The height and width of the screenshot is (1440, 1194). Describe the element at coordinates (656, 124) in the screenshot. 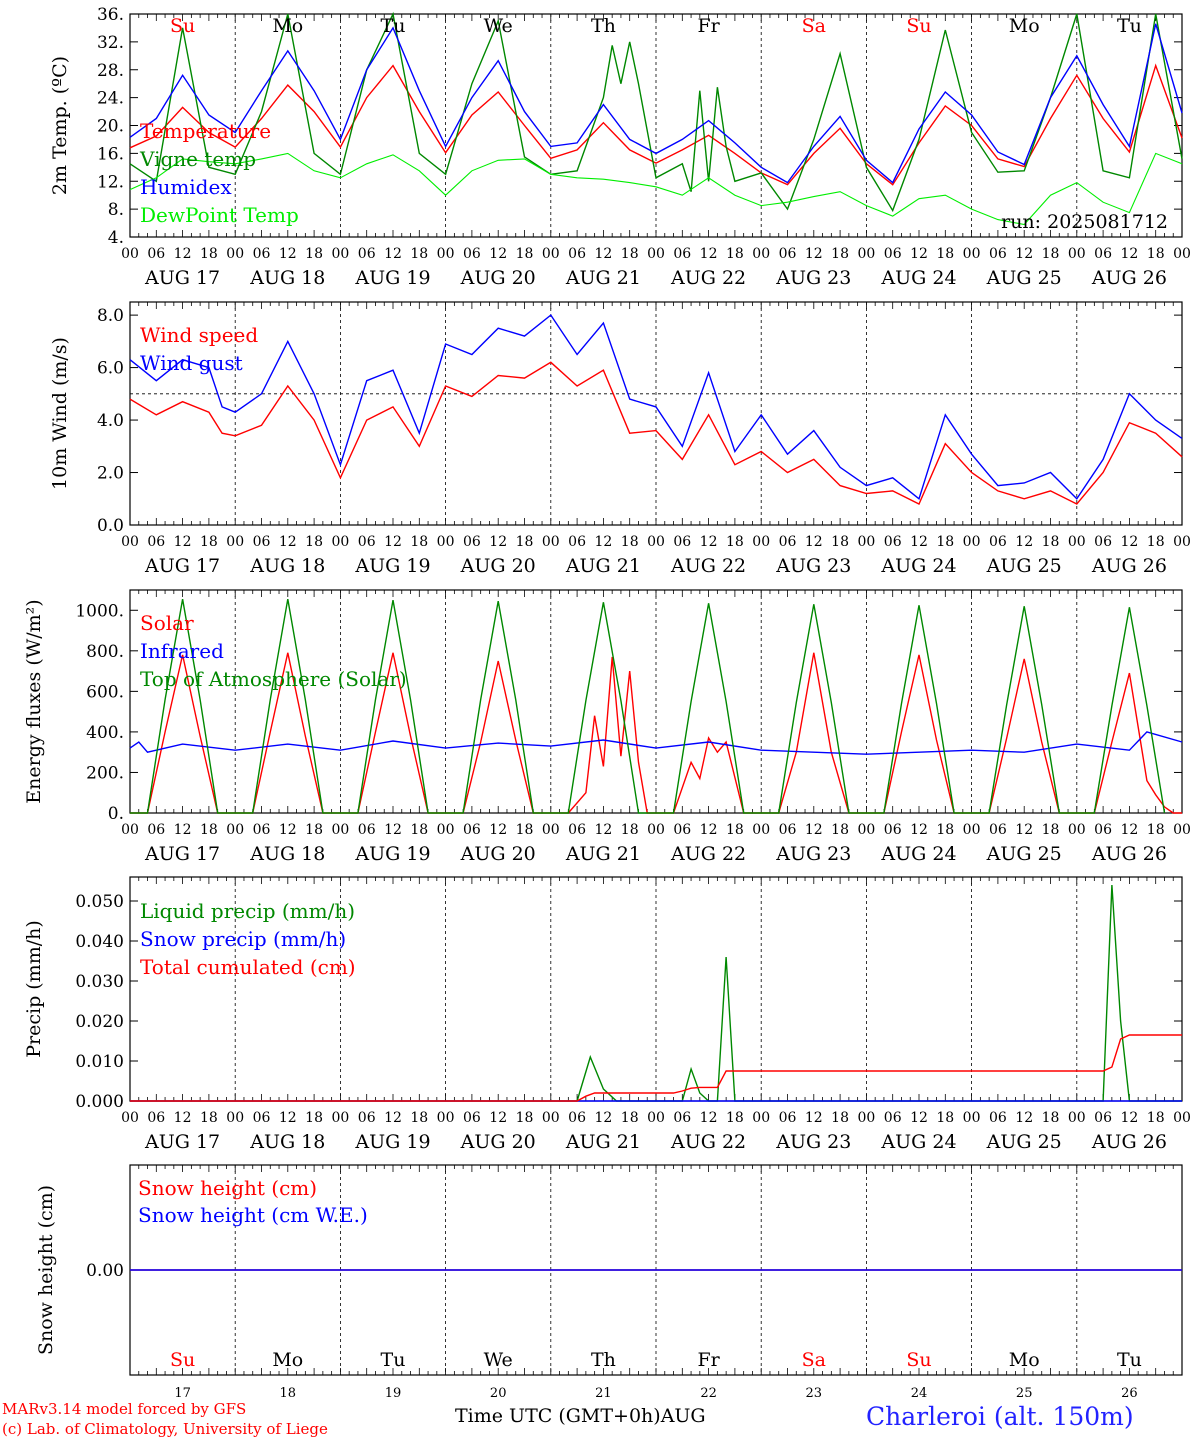

I see `series-temperature` at that location.